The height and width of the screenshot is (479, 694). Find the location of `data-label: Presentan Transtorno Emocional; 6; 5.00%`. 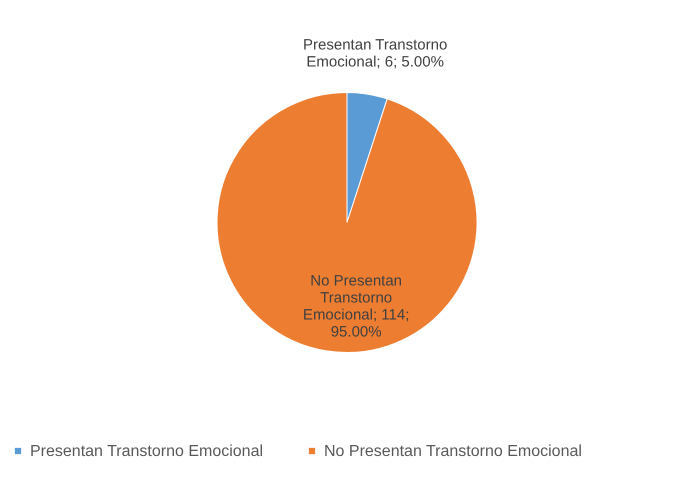

data-label: Presentan Transtorno Emocional; 6; 5.00% is located at coordinates (375, 53).